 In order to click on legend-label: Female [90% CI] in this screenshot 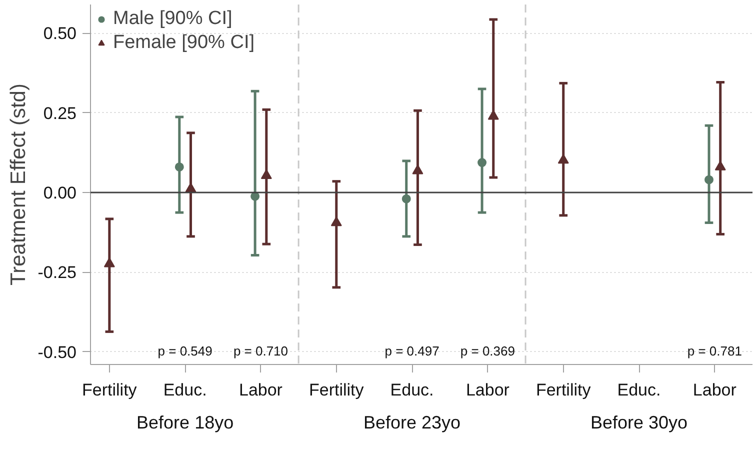, I will do `click(183, 43)`.